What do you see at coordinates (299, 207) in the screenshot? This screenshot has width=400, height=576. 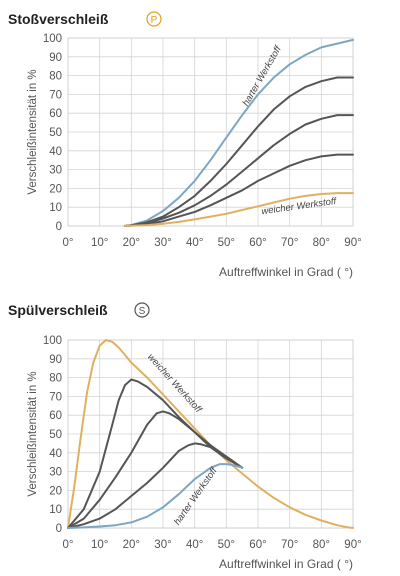 I see `annotation-label: weicher Werkstoff` at bounding box center [299, 207].